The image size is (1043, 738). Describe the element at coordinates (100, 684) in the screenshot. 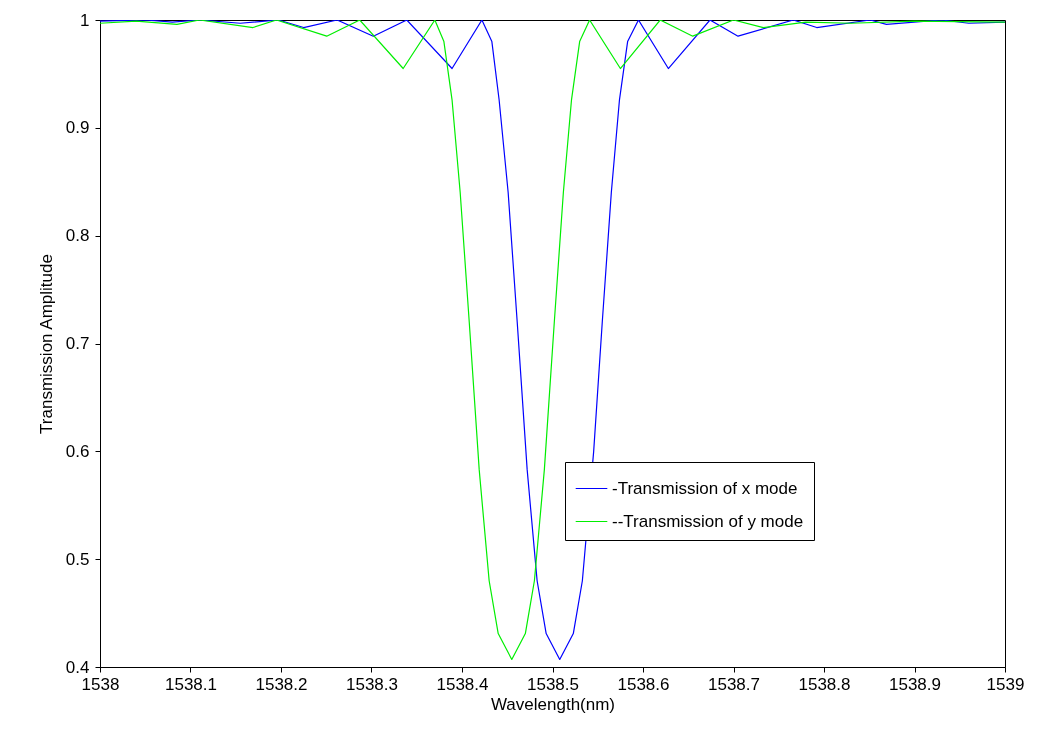

I see `x-tick-label: 1538` at that location.